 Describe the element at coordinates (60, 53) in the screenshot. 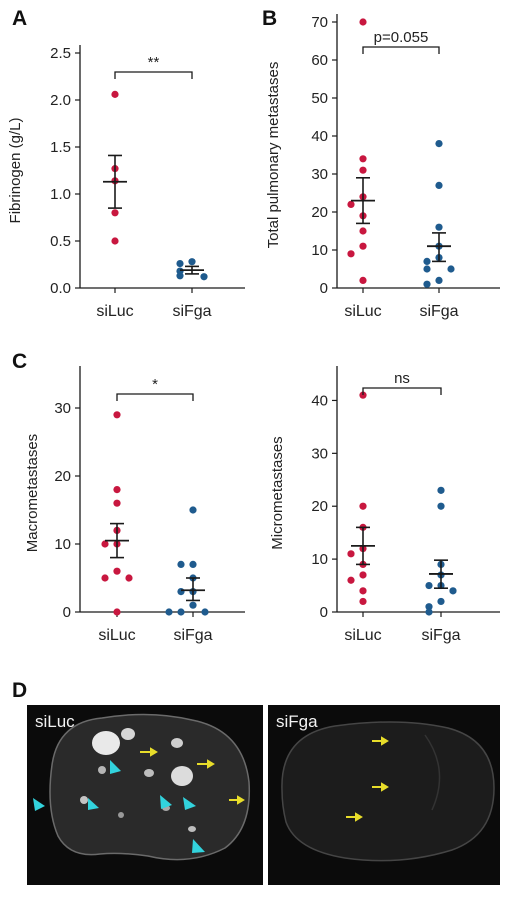

I see `y-tick-label: 2.5` at that location.